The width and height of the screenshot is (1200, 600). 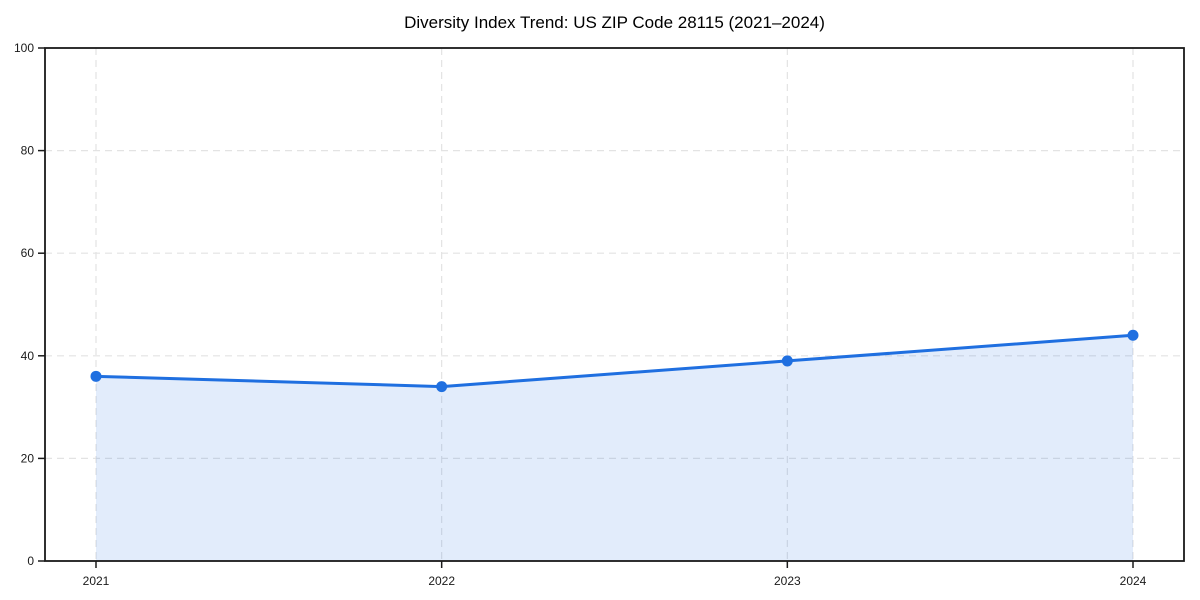 I want to click on y-axis-tick-label: 80, so click(x=28, y=151).